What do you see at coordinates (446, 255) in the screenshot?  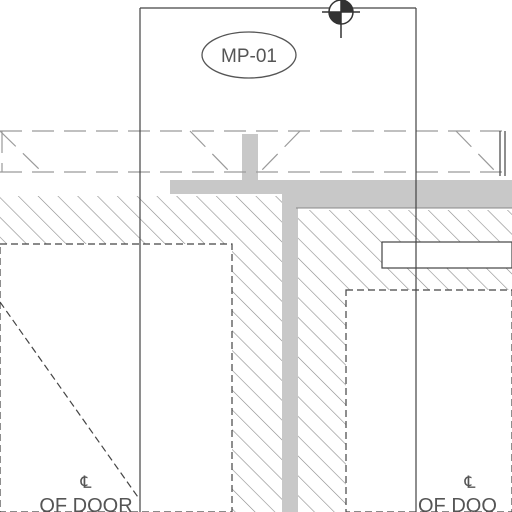 I see `frame-slot-right` at bounding box center [446, 255].